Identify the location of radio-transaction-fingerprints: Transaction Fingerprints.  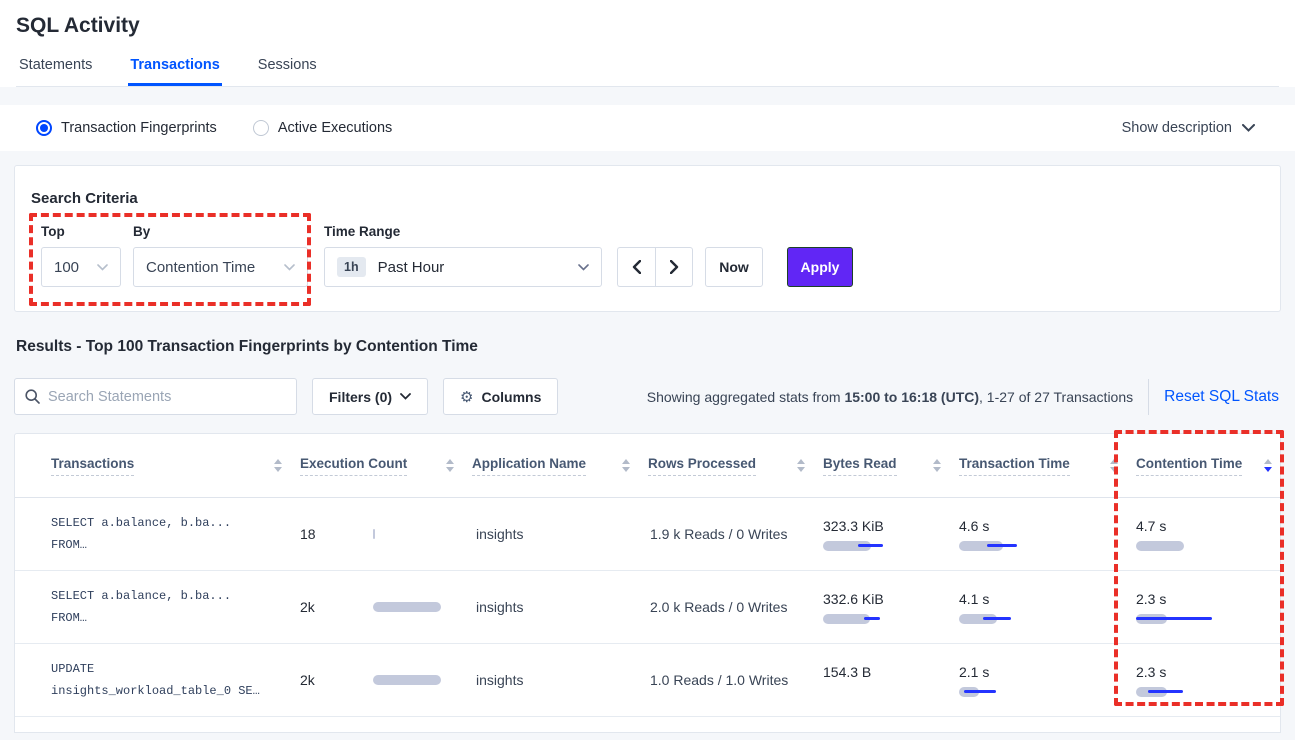
(126, 128).